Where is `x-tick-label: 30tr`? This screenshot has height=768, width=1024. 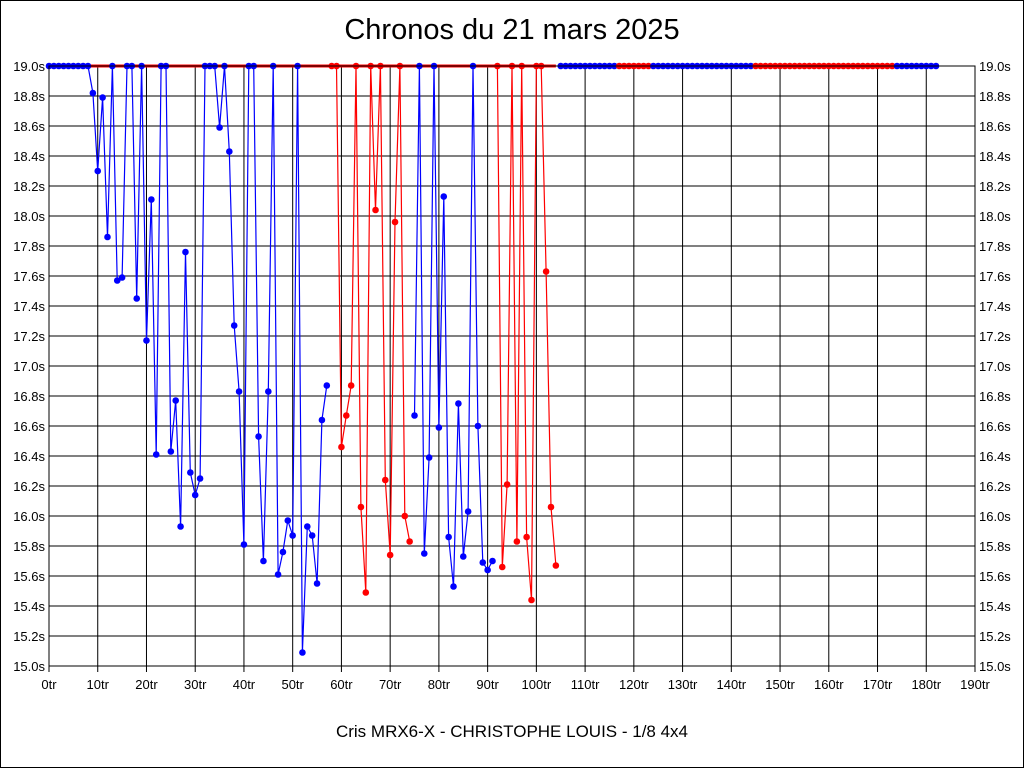
x-tick-label: 30tr is located at coordinates (195, 684).